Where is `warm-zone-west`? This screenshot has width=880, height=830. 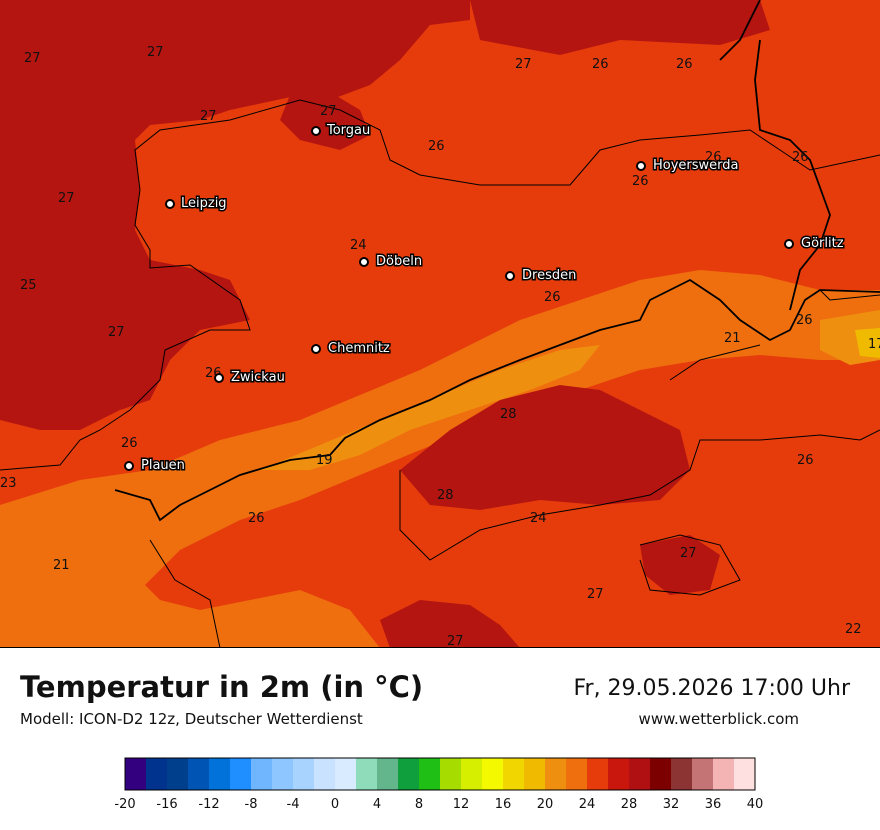
warm-zone-west is located at coordinates (60, 335).